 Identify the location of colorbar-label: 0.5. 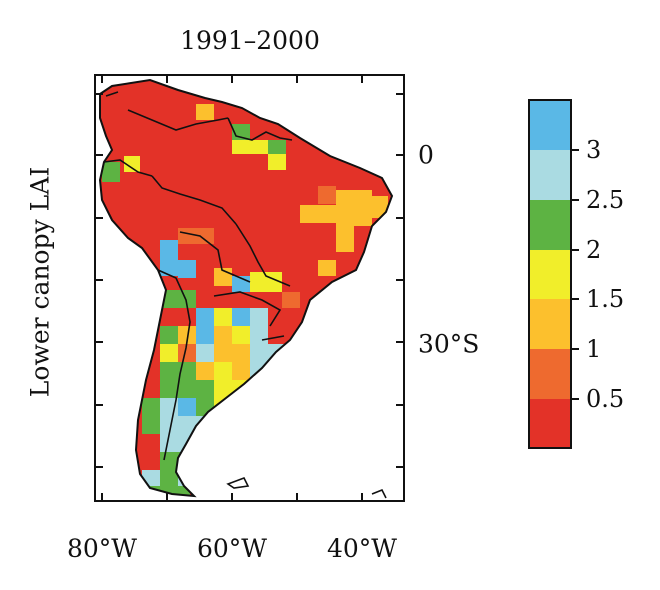
(605, 399).